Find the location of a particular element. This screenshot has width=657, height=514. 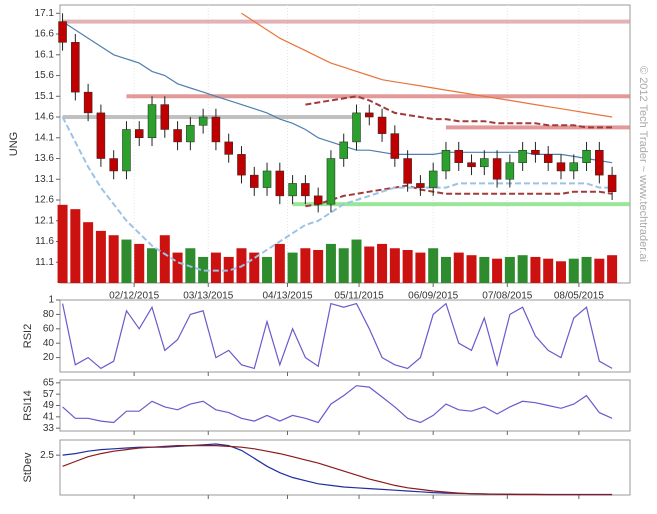

y-tick-label: 13.1 is located at coordinates (45, 179).